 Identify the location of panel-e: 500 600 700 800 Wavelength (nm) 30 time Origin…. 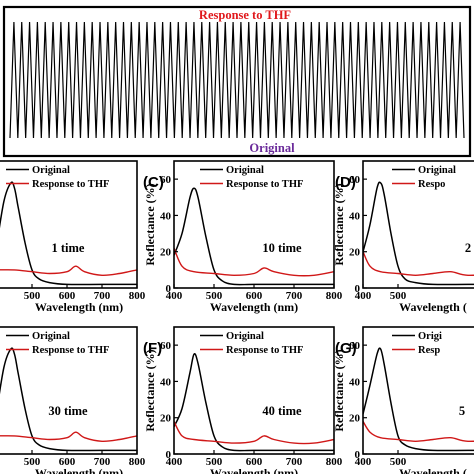
(73, 400).